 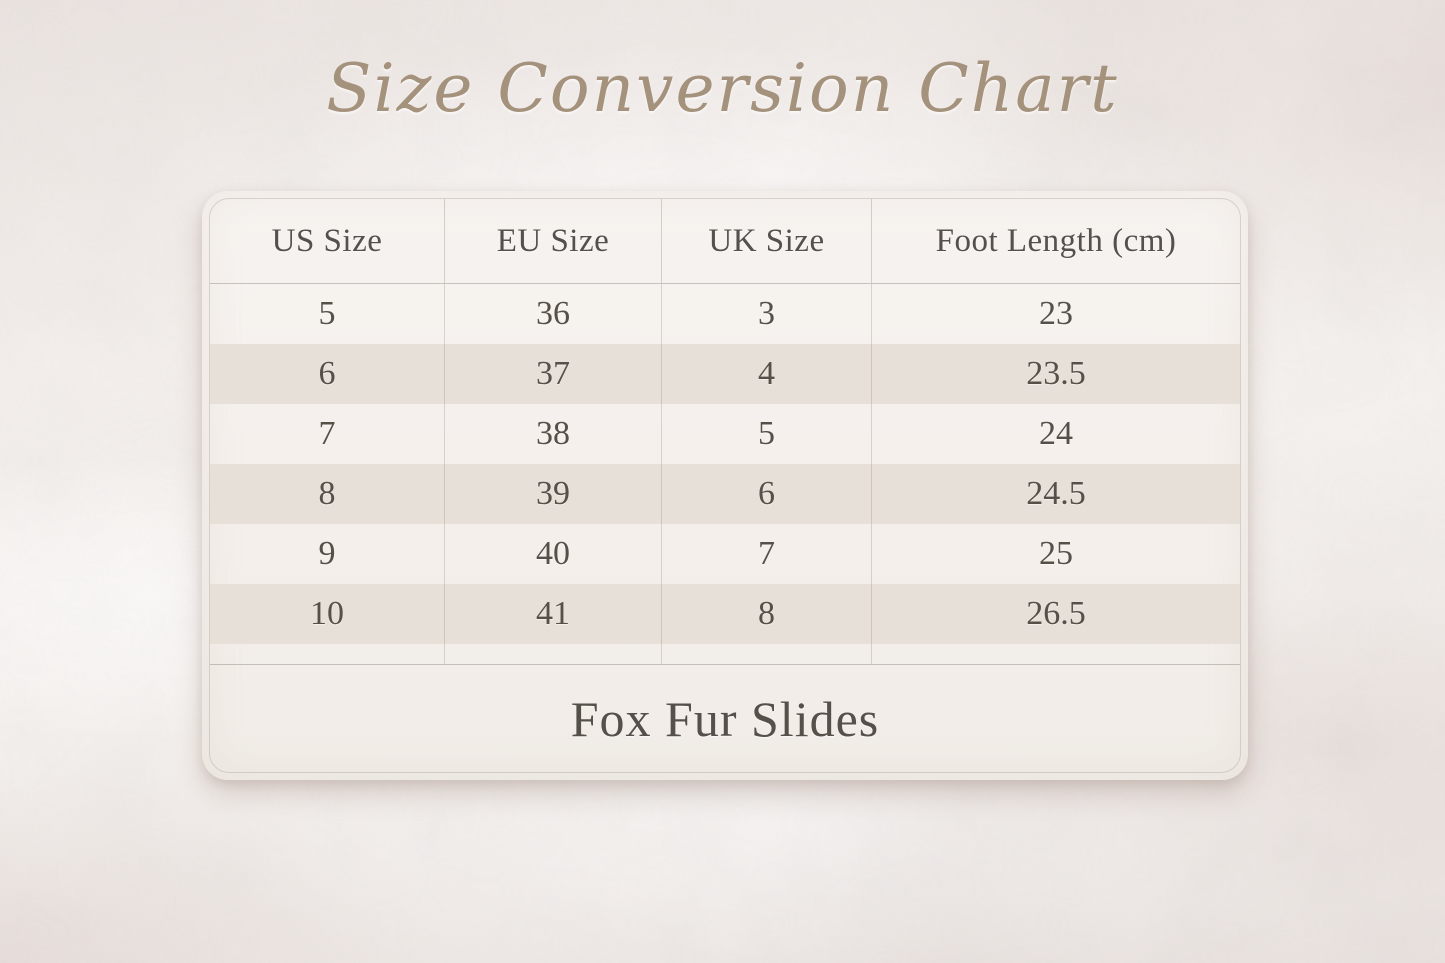 I want to click on column-header-us-size: US Size, so click(x=327, y=241).